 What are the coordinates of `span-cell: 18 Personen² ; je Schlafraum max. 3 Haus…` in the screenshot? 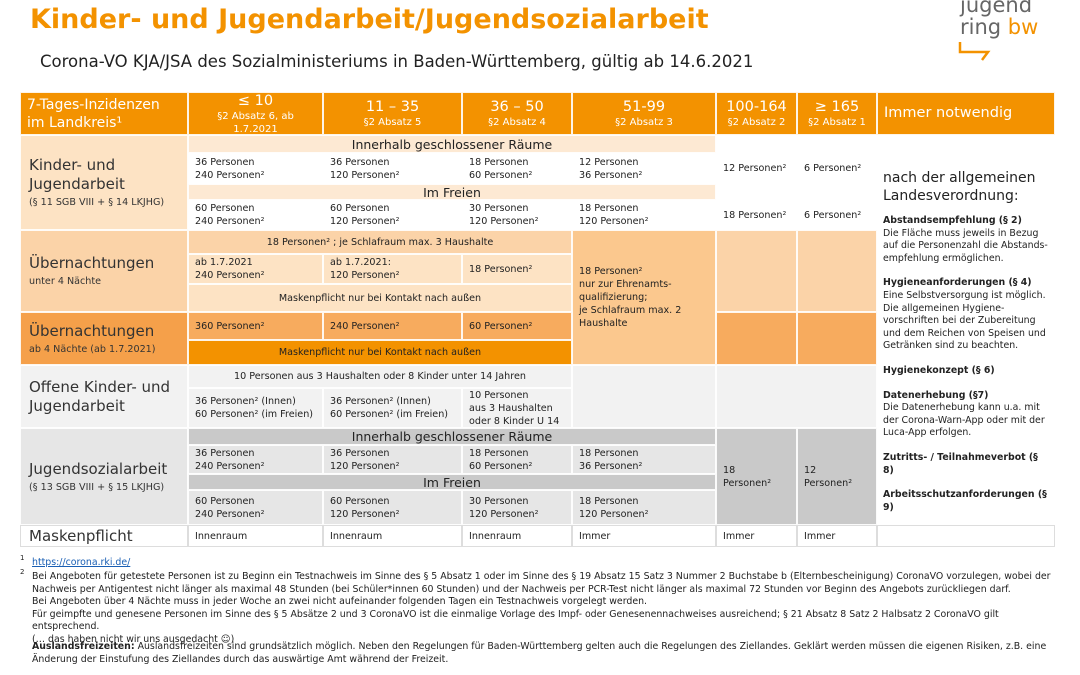 It's located at (380, 242).